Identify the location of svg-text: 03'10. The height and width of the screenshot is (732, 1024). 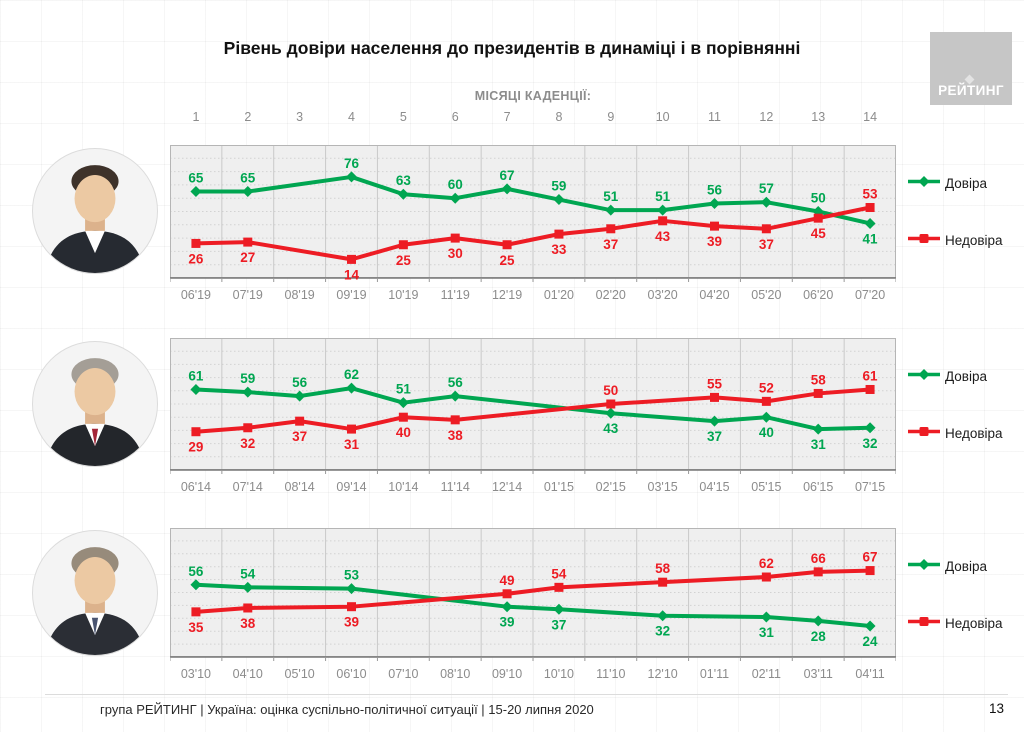
(196, 674).